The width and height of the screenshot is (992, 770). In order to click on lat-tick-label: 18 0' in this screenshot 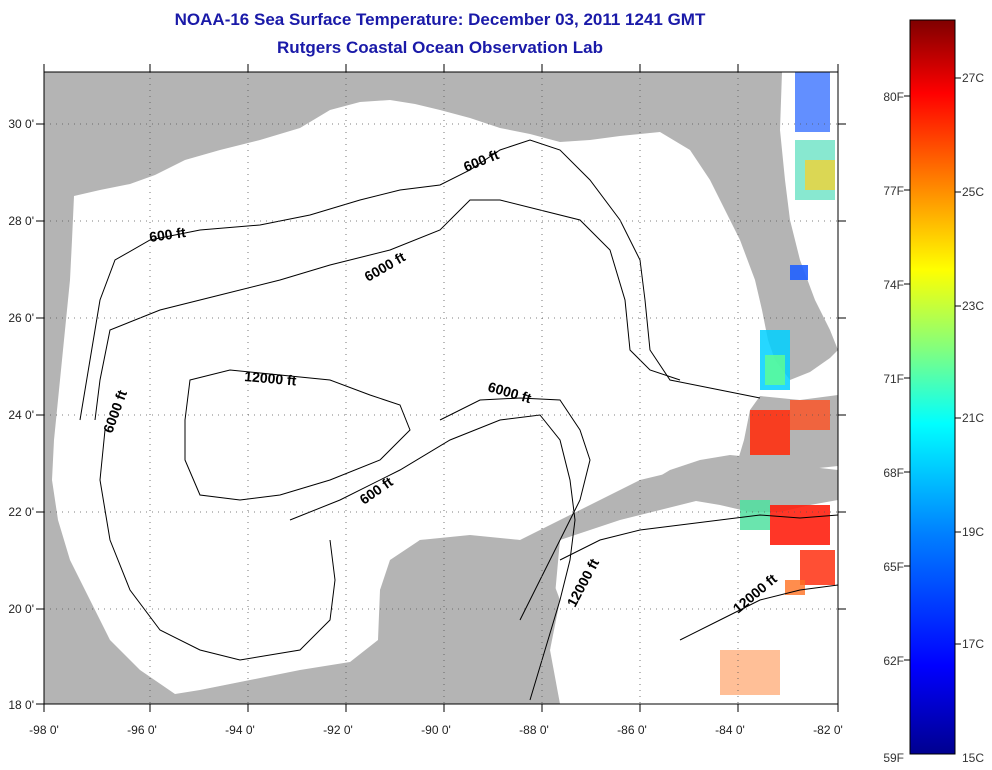, I will do `click(21, 705)`.